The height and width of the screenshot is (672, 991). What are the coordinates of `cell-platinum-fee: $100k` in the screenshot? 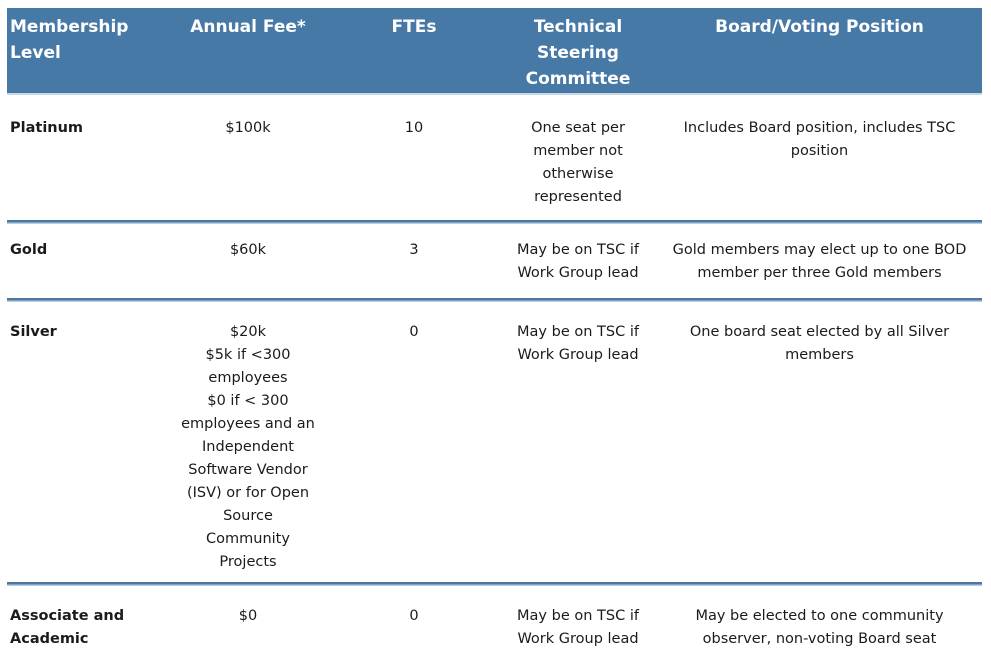 It's located at (248, 128).